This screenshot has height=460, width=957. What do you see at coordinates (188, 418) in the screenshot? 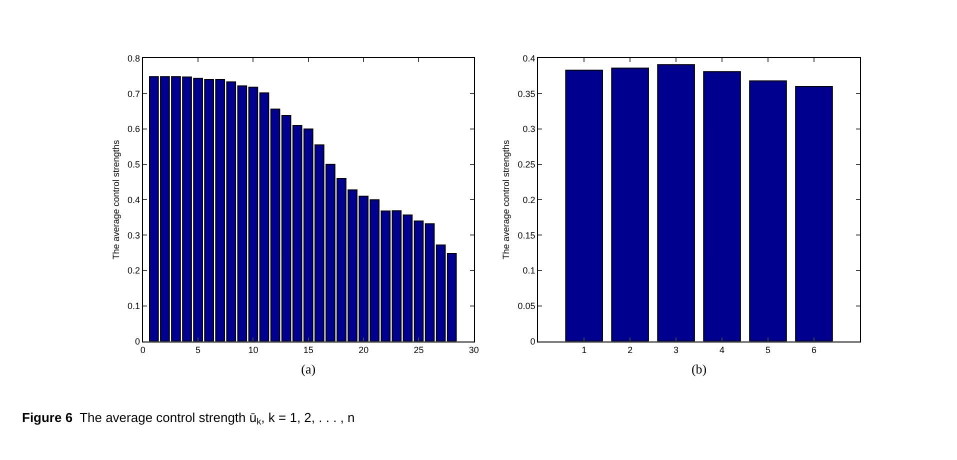
I see `caption: Figure 6 The average control strength ū$_{k}$, k = 1, 2, . . . , n` at bounding box center [188, 418].